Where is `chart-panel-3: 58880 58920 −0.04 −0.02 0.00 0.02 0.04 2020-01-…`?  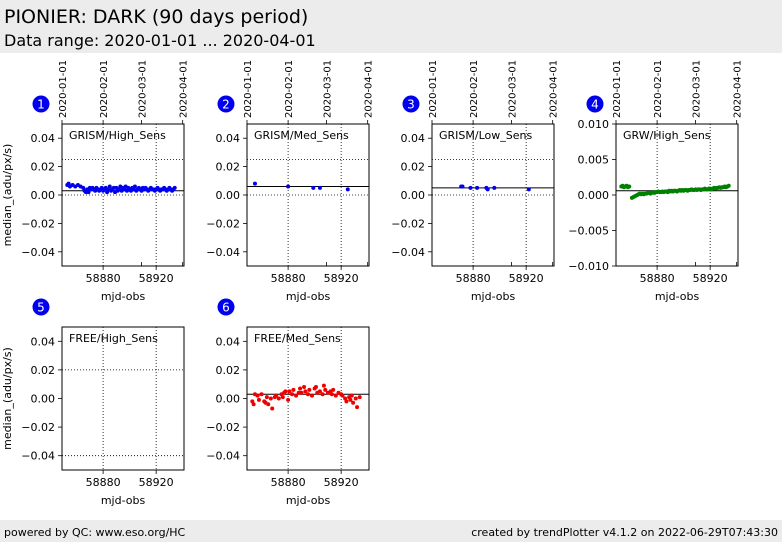 chart-panel-3: 58880 58920 −0.04 −0.02 0.00 0.02 0.04 2020-01-… is located at coordinates (475, 181).